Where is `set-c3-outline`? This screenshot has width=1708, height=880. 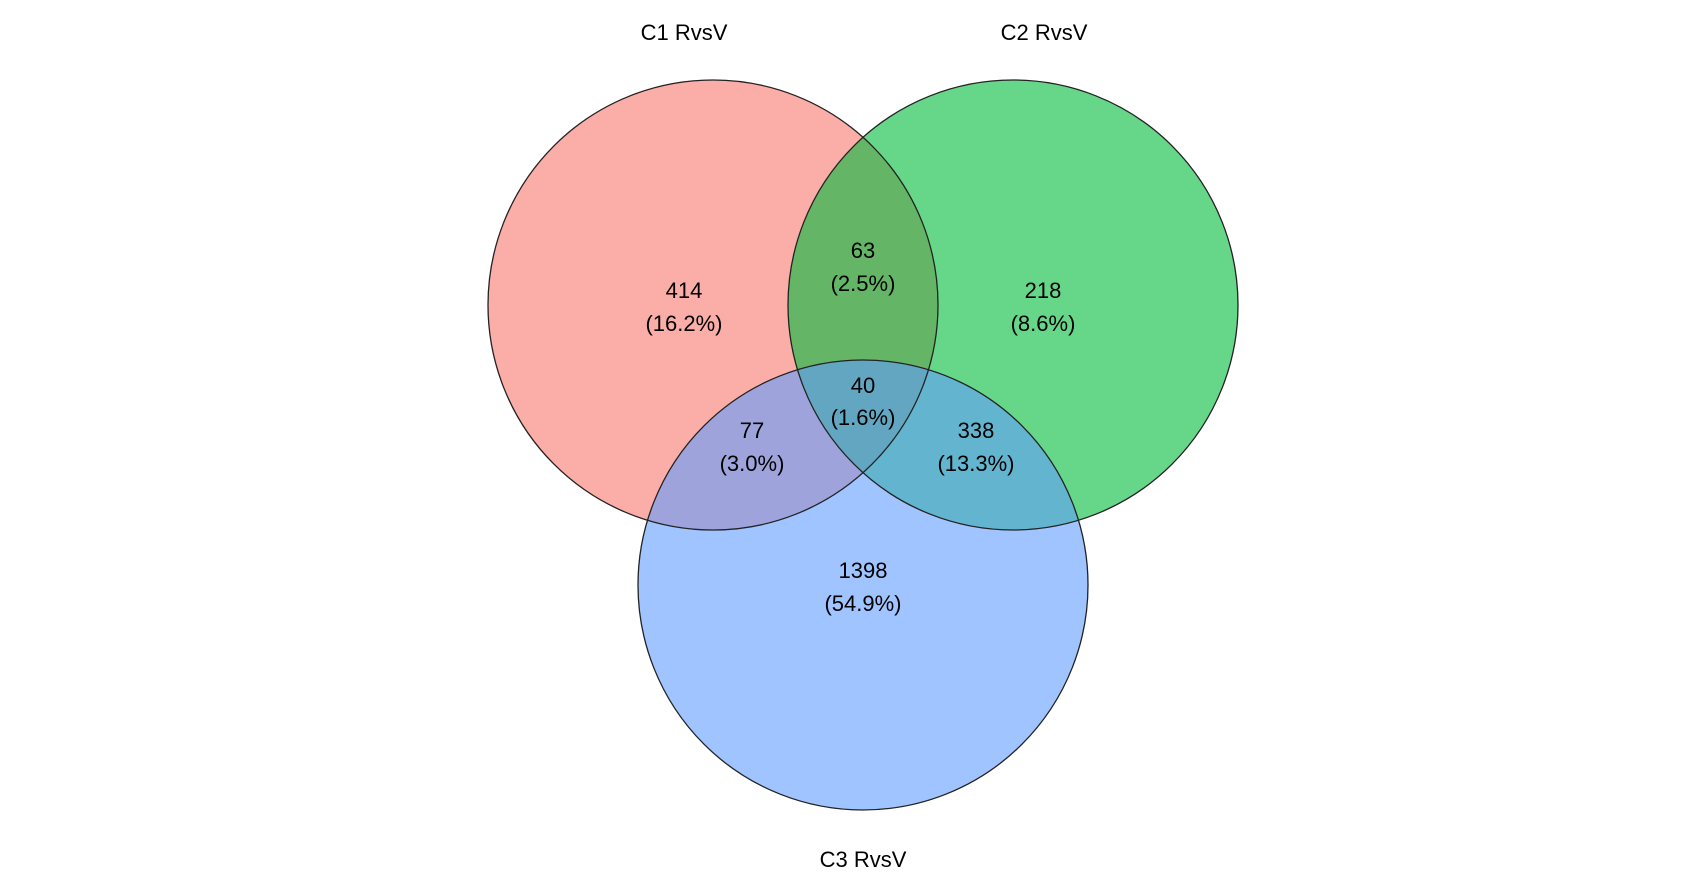
set-c3-outline is located at coordinates (863, 585).